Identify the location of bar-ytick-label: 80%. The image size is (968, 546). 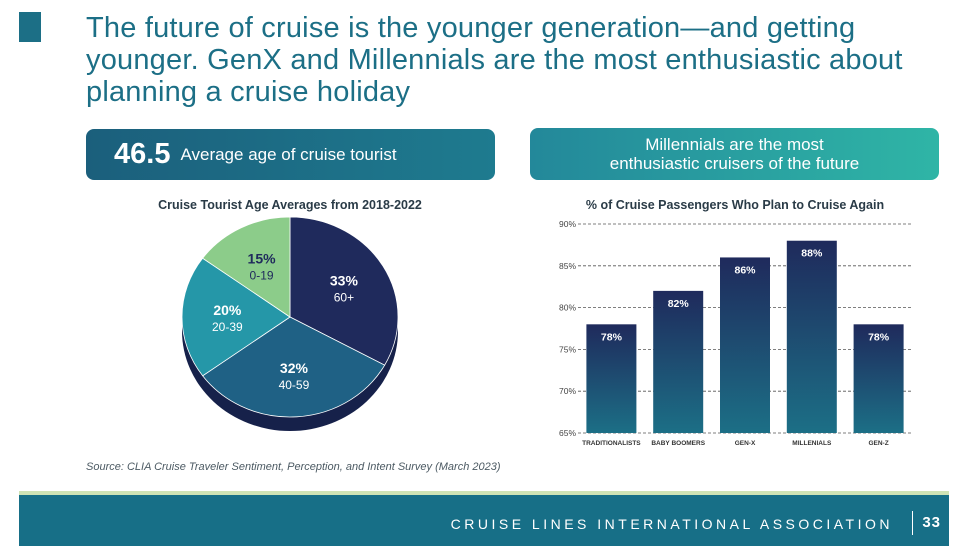
(567, 308).